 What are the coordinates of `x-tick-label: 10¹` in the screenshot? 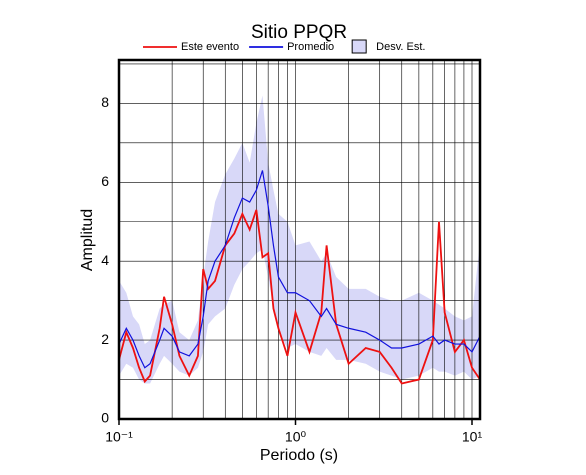 It's located at (472, 437).